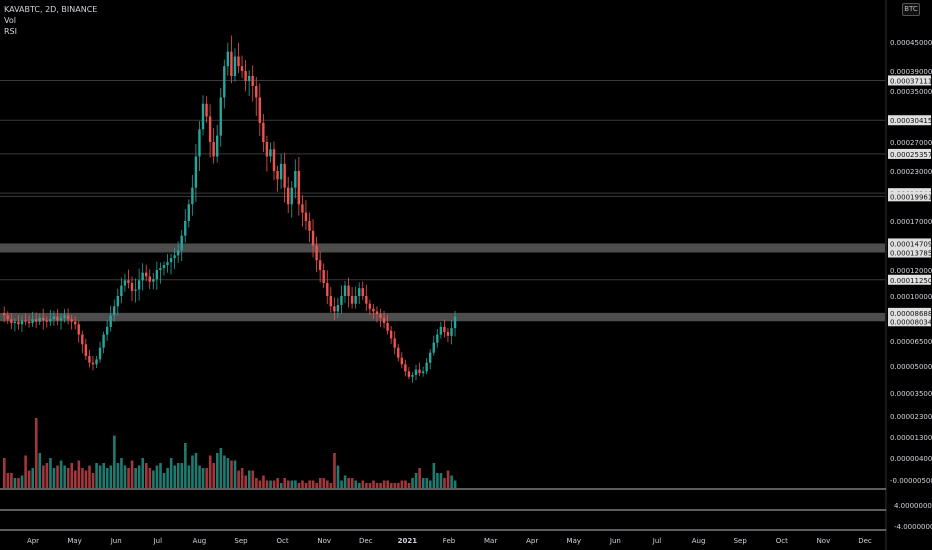  What do you see at coordinates (230, 453) in the screenshot?
I see `volume-bars` at bounding box center [230, 453].